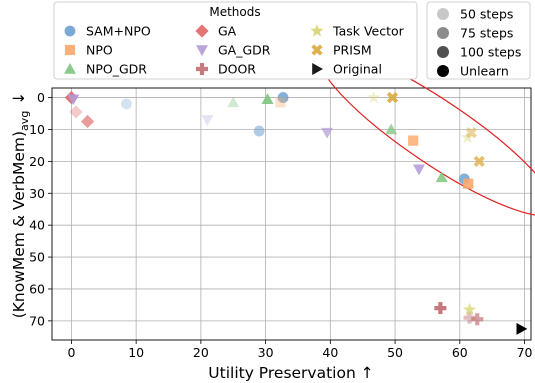 This screenshot has height=383, width=535. What do you see at coordinates (40, 209) in the screenshot?
I see `y-axis-ticks: 0 10 20 30 40 50 60 70` at bounding box center [40, 209].